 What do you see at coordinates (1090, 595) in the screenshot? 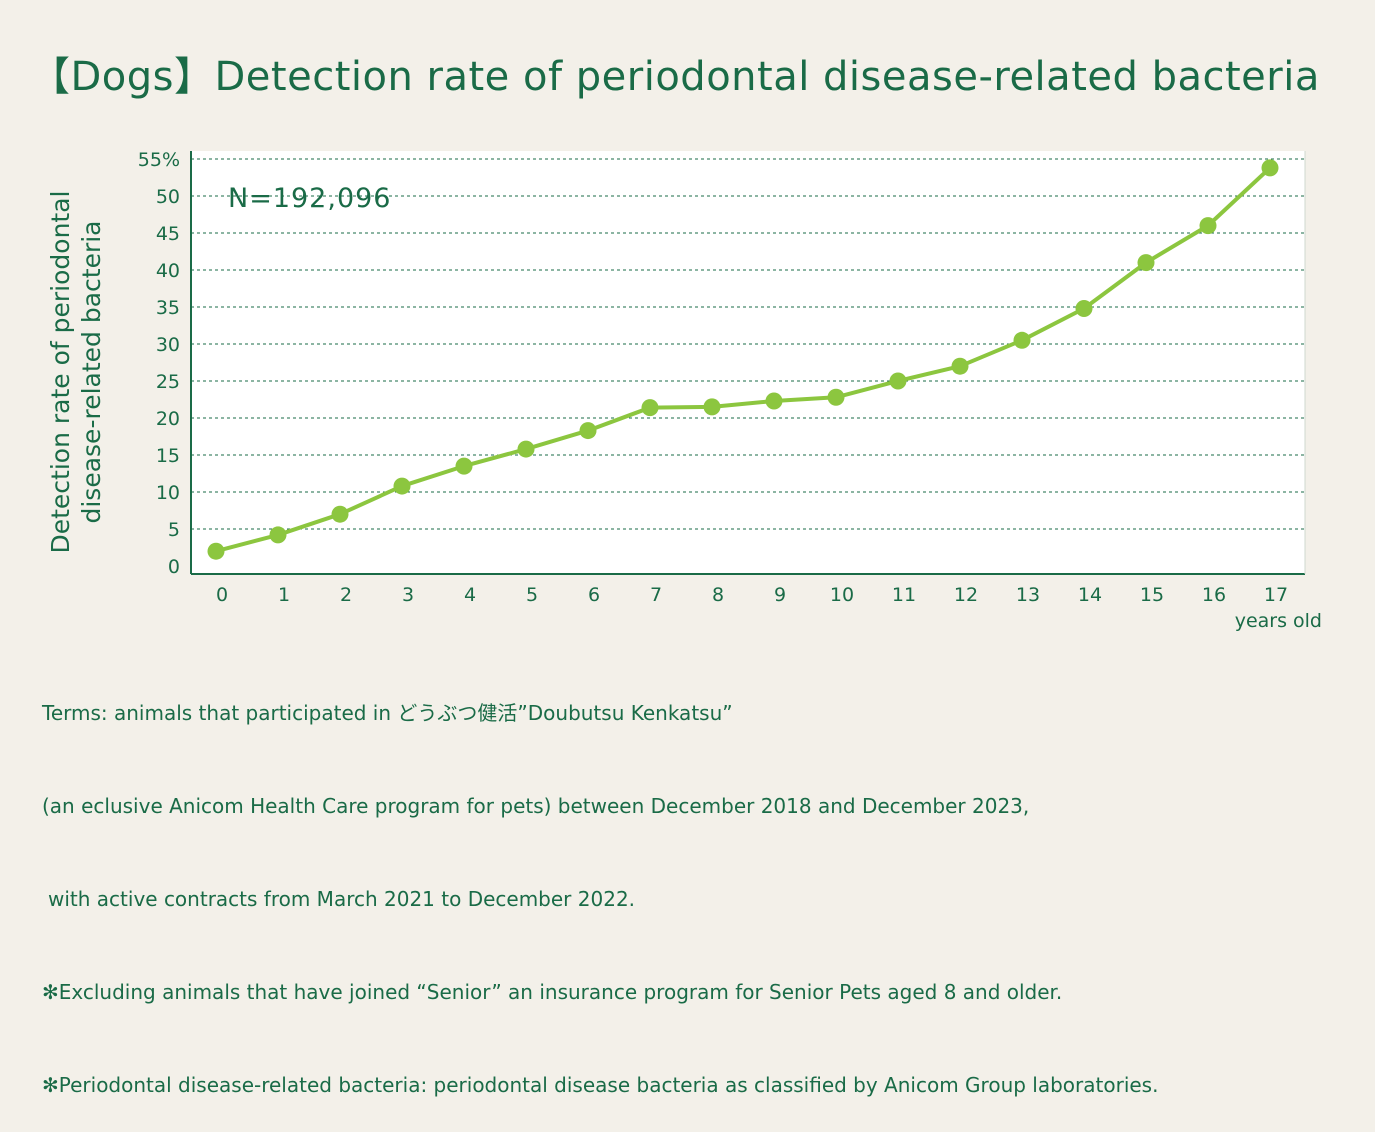
I see `x-tick-label: 14` at bounding box center [1090, 595].